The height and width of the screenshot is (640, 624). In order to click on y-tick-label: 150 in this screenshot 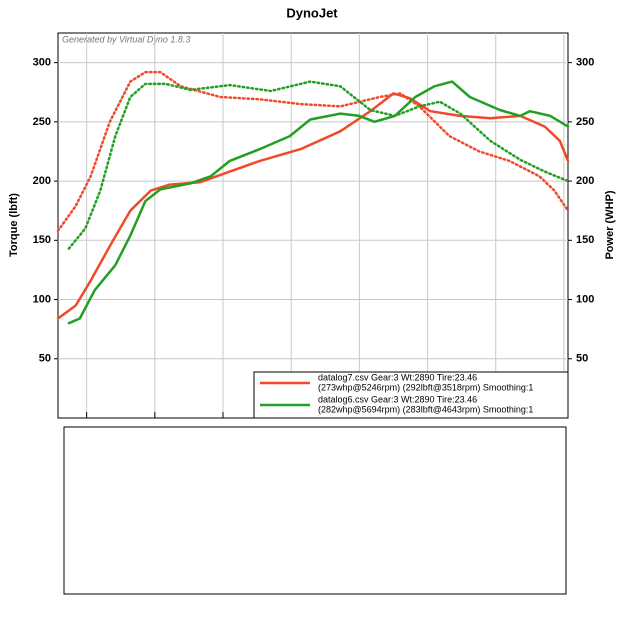, I will do `click(42, 240)`.